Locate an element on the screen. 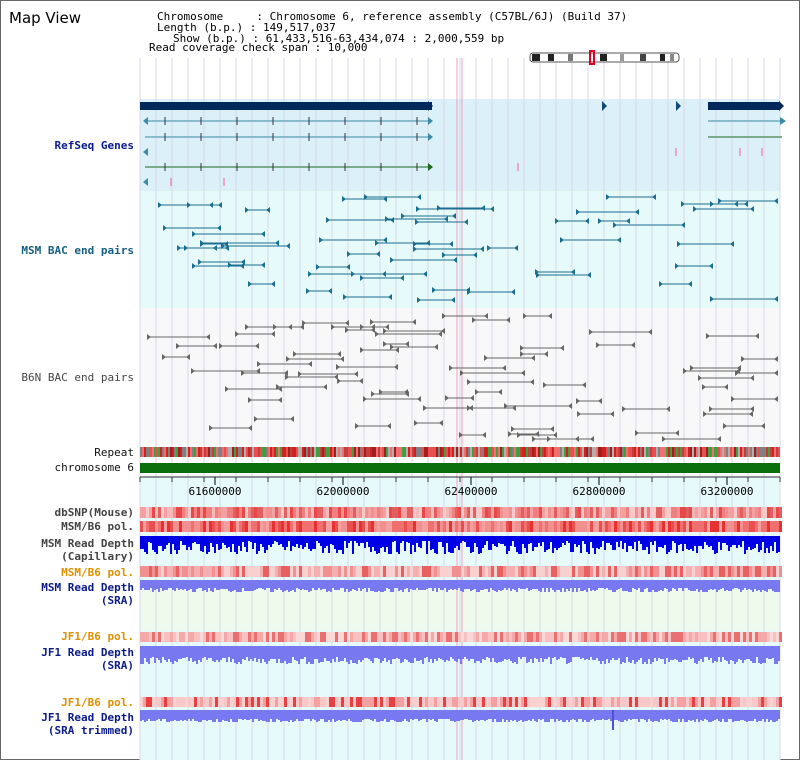  track-label-jf1-pol-2: JF1/B6 pol. is located at coordinates (97, 702).